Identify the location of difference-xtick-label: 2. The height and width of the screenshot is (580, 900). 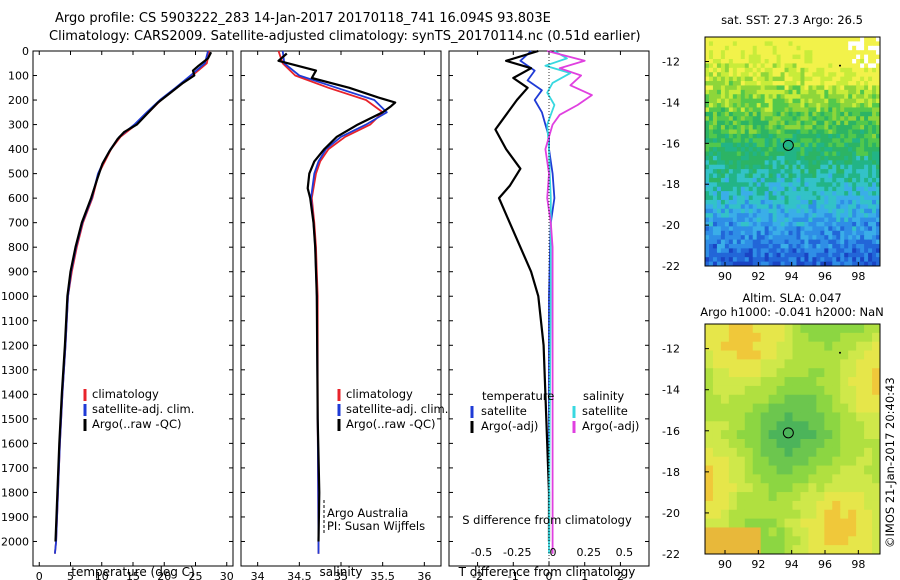
(620, 575).